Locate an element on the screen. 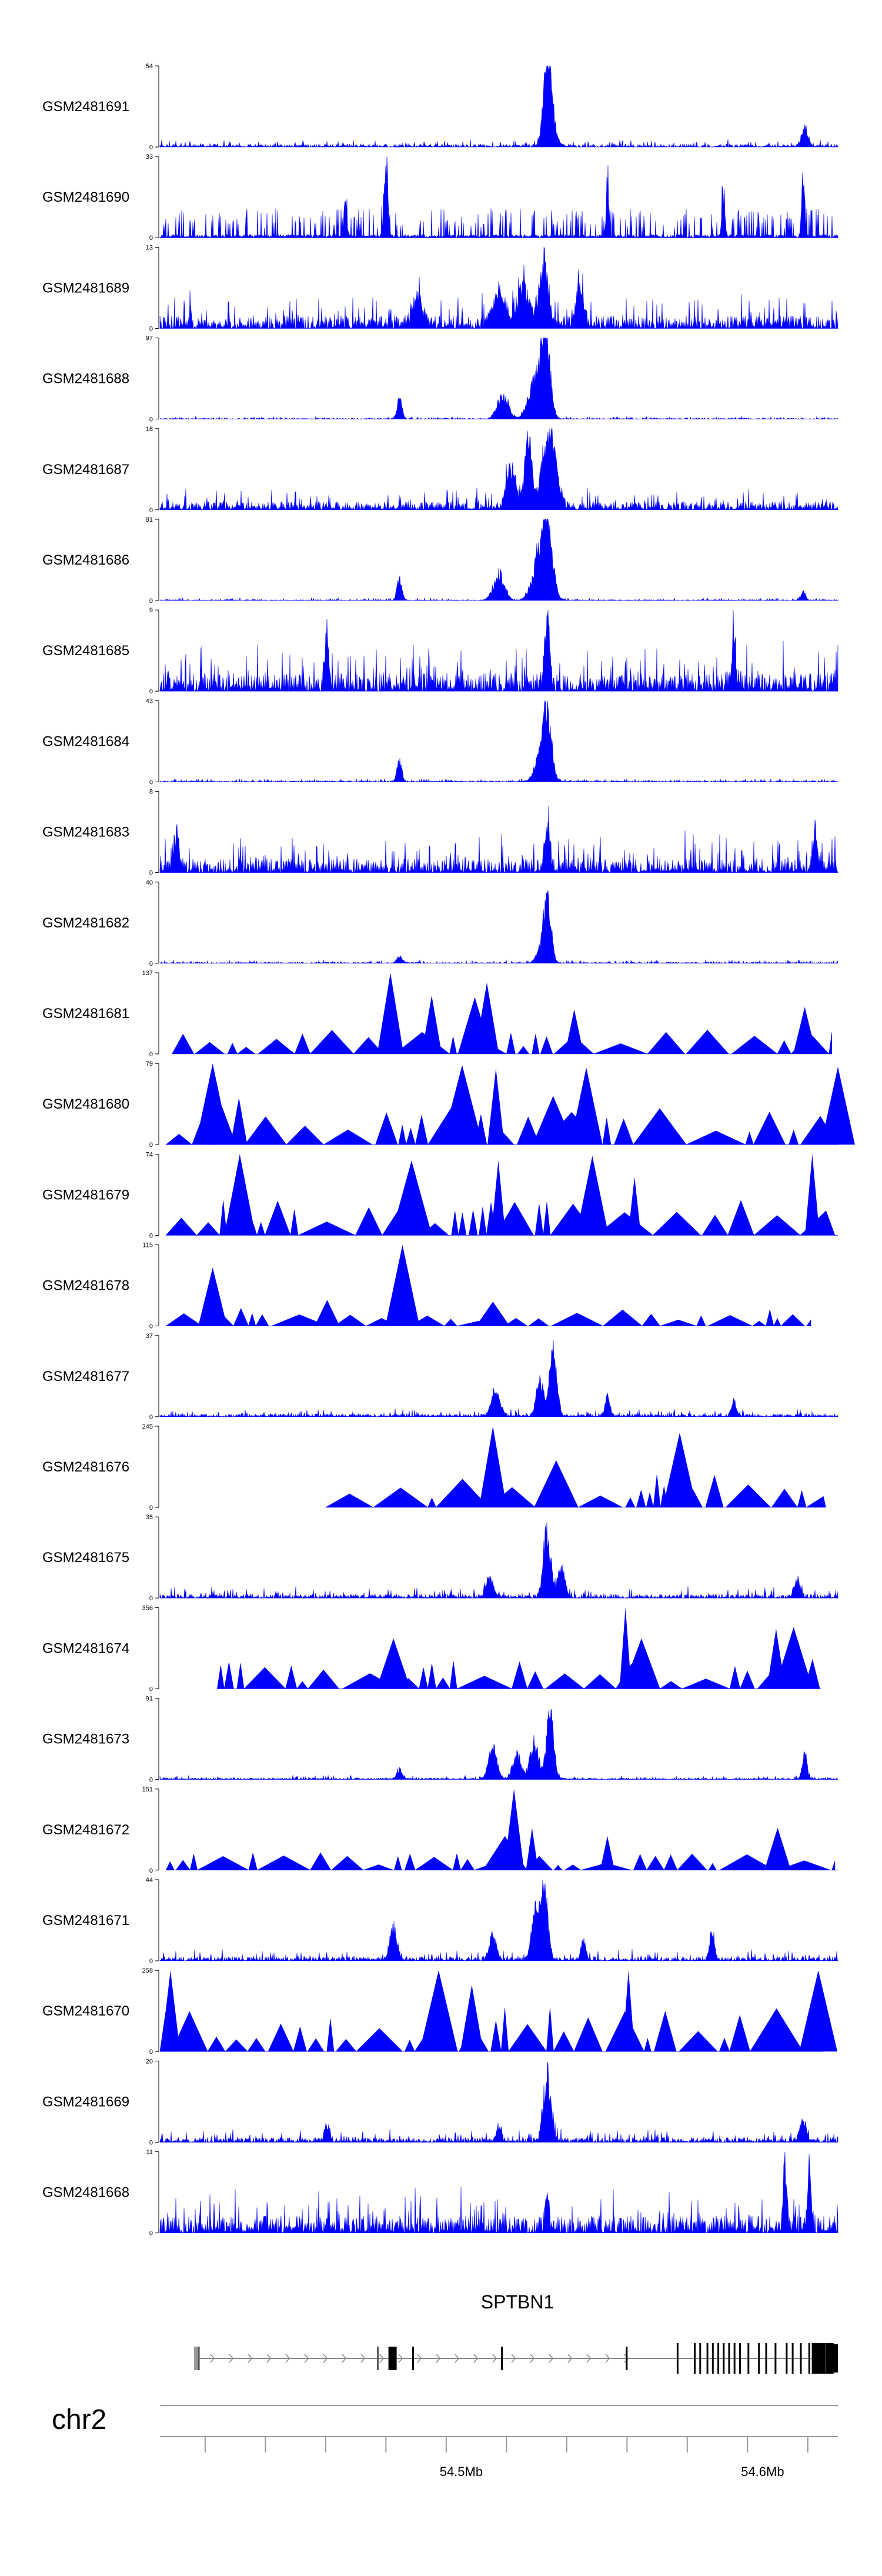 The width and height of the screenshot is (882, 2576). y-axis-max-label: 91 is located at coordinates (149, 1699).